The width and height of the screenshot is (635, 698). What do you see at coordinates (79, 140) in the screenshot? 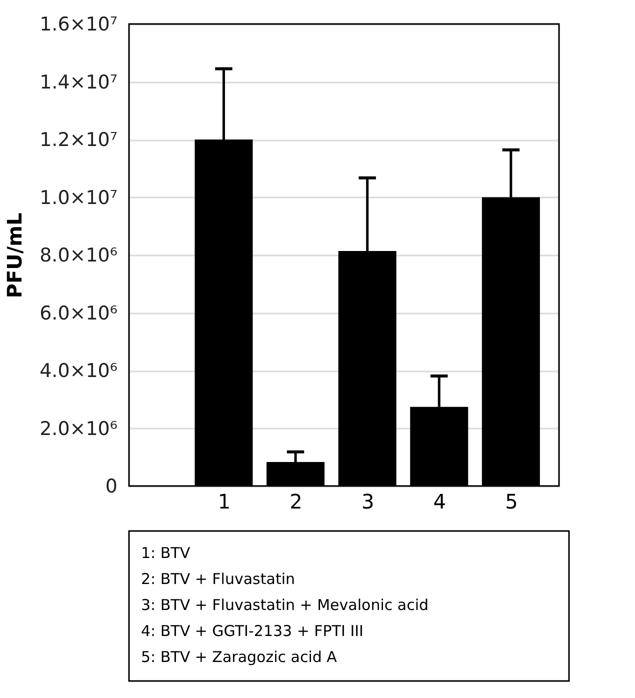
I see `y-tick-label: 1.2×10⁷` at bounding box center [79, 140].